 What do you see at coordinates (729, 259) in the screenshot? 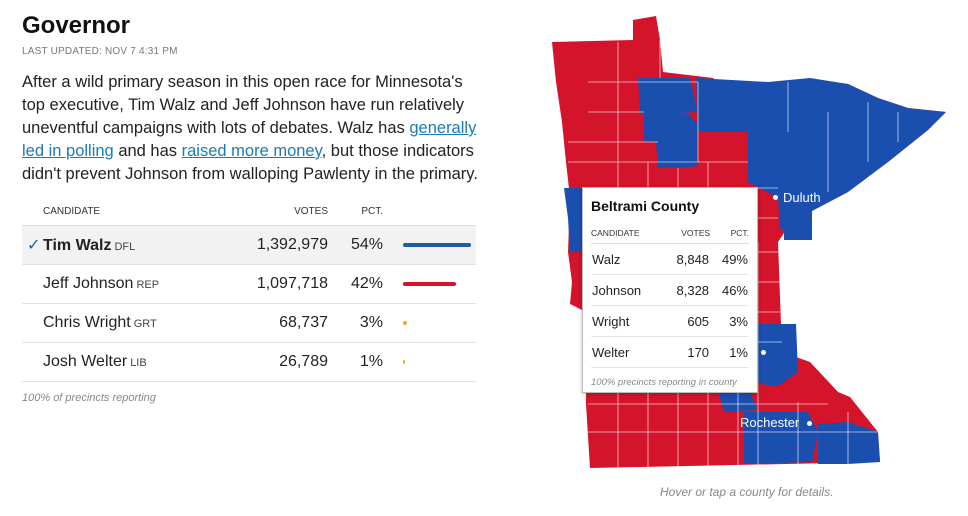
I see `tooltip-pct: 49%` at bounding box center [729, 259].